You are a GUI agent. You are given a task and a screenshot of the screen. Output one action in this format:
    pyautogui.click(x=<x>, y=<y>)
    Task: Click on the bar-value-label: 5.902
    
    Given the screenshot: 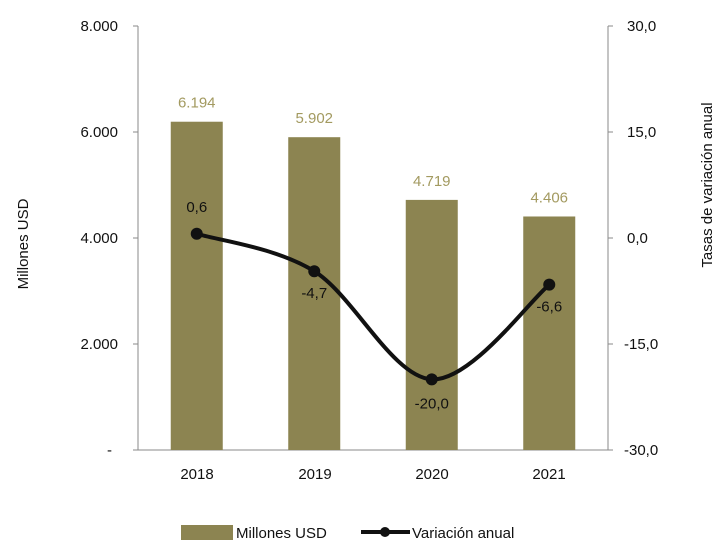 What is the action you would take?
    pyautogui.click(x=314, y=118)
    